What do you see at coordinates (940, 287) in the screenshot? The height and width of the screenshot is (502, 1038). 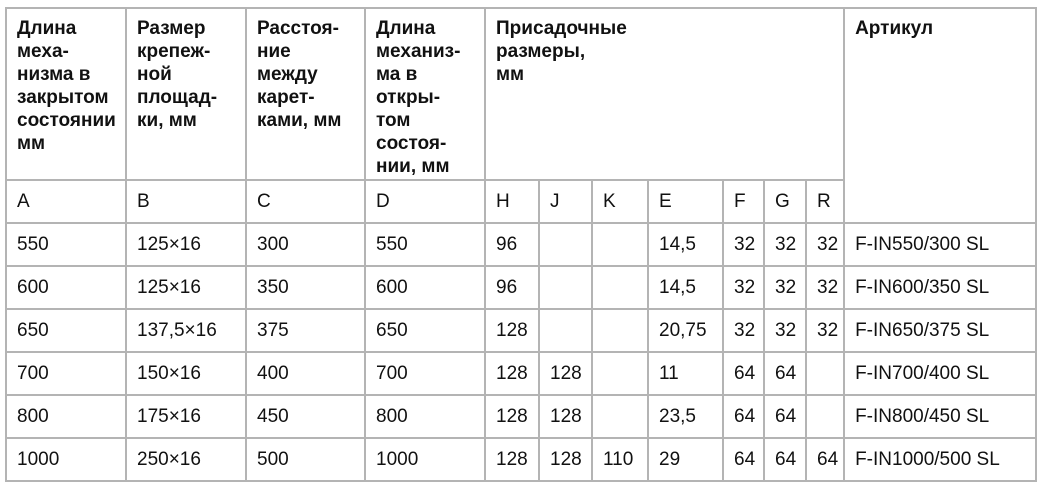 I see `article-cell: F-IN600/350 SL` at bounding box center [940, 287].